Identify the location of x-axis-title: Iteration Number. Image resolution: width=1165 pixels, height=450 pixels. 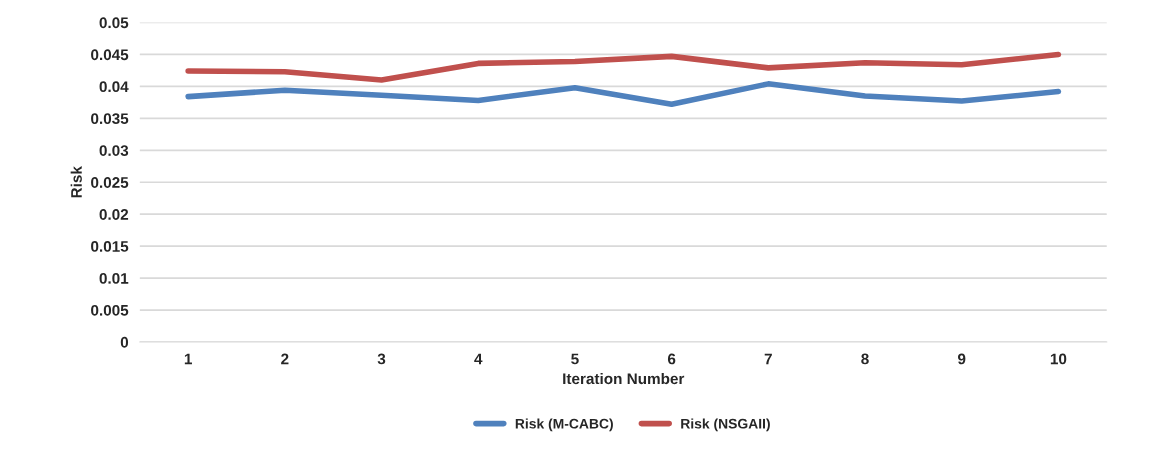
(624, 378).